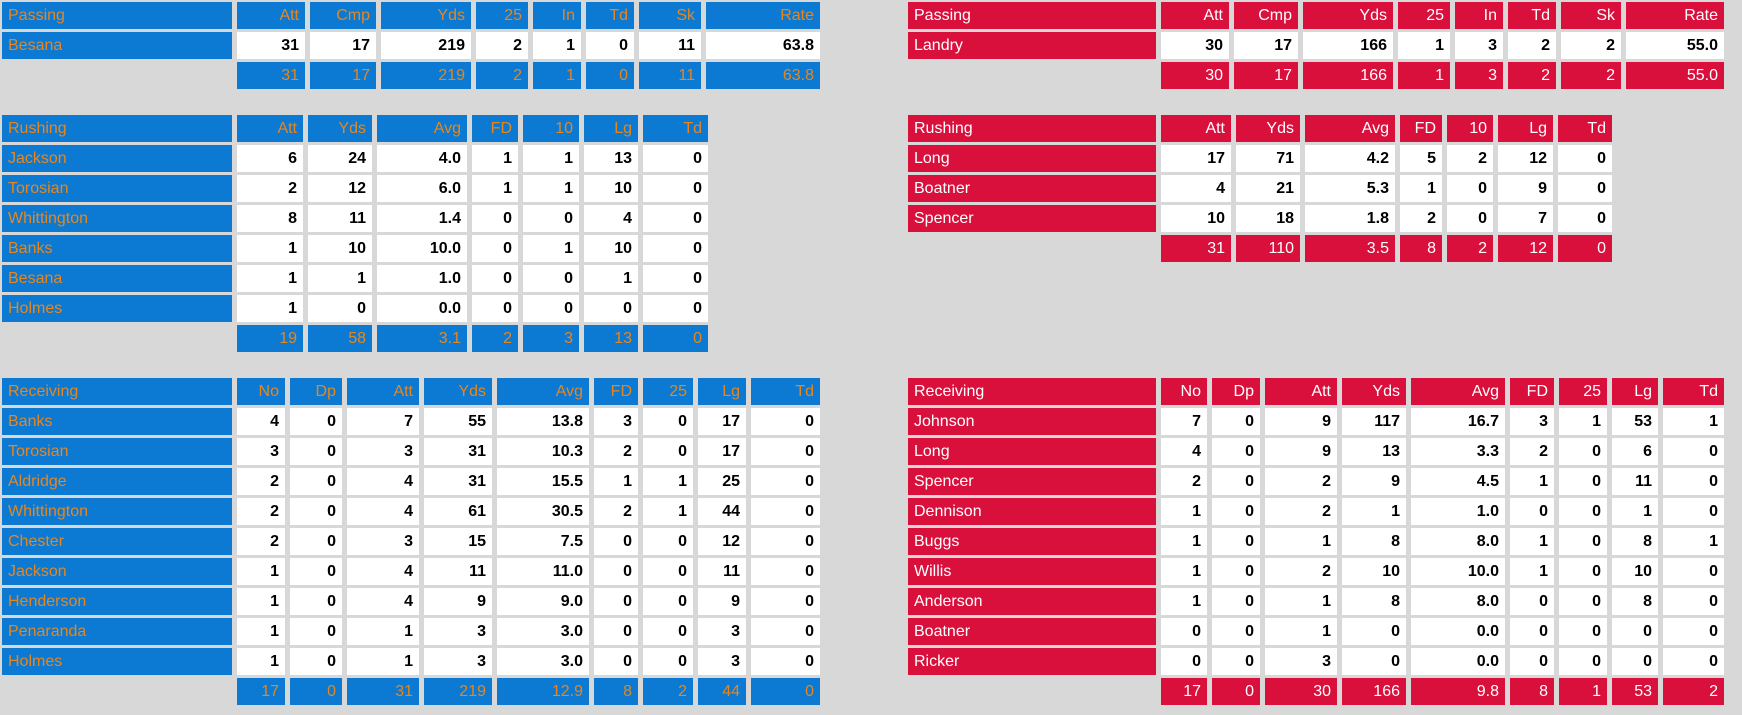 This screenshot has height=715, width=1742. Describe the element at coordinates (422, 218) in the screenshot. I see `stat-cell: 1.4` at that location.